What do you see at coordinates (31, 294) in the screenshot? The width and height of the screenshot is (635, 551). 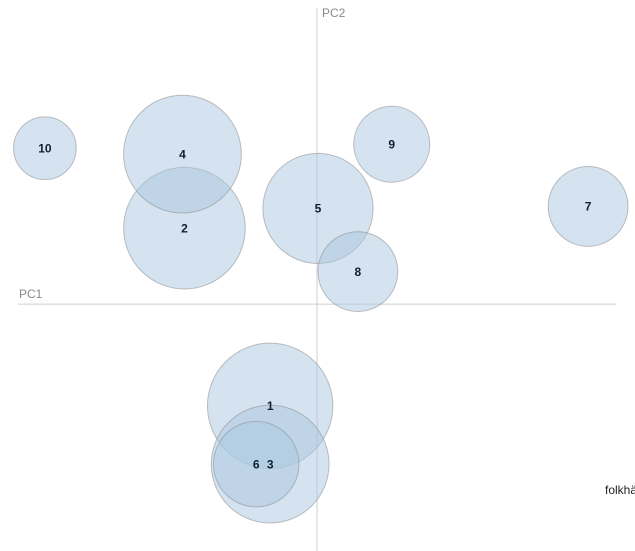 I see `x-axis-label: PC1` at bounding box center [31, 294].